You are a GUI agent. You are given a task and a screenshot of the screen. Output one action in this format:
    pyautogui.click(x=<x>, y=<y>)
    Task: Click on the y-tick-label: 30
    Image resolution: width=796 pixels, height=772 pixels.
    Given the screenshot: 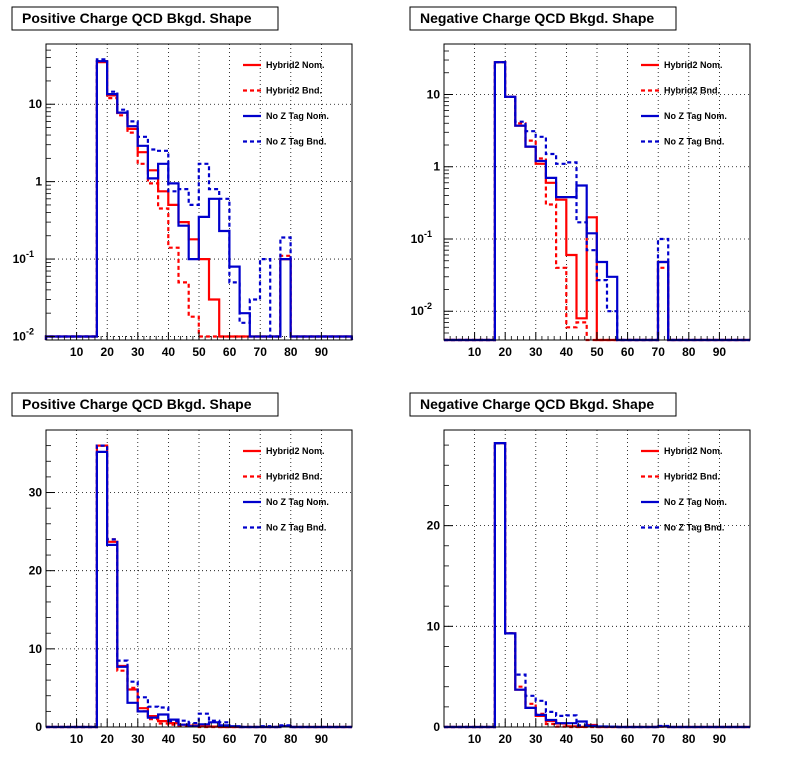 What is the action you would take?
    pyautogui.click(x=36, y=493)
    